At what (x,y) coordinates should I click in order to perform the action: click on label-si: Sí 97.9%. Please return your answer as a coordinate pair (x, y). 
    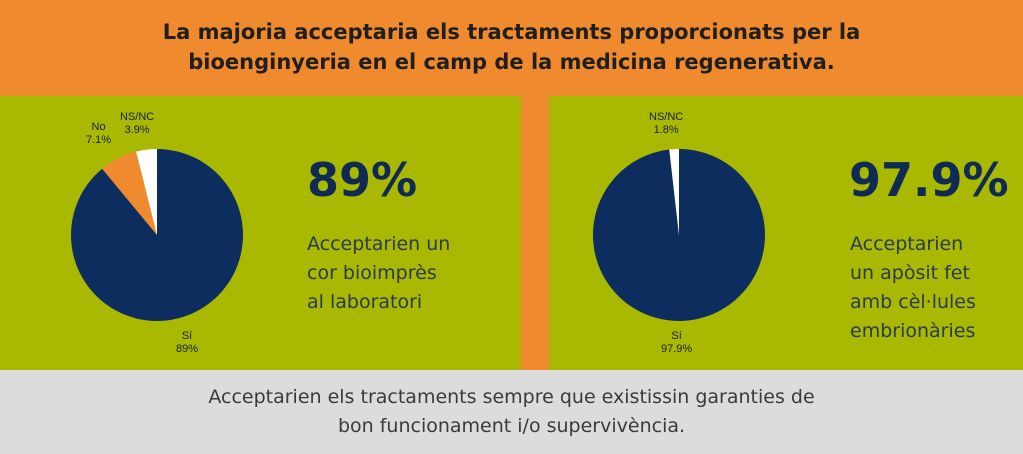
    Looking at the image, I should click on (676, 343).